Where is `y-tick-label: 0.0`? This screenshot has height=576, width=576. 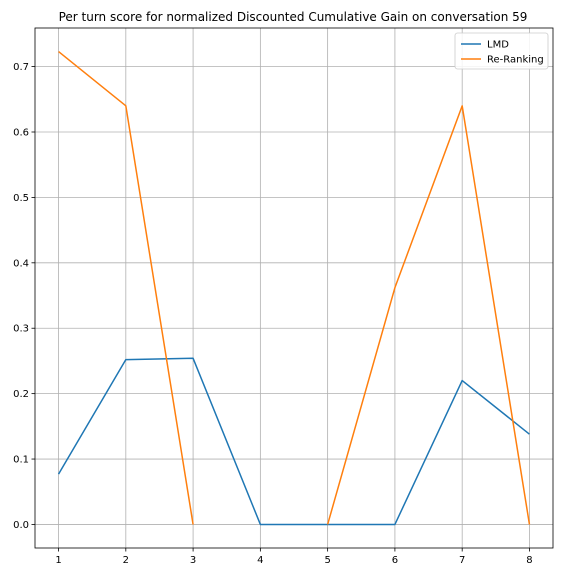
y-tick-label: 0.0 is located at coordinates (21, 525).